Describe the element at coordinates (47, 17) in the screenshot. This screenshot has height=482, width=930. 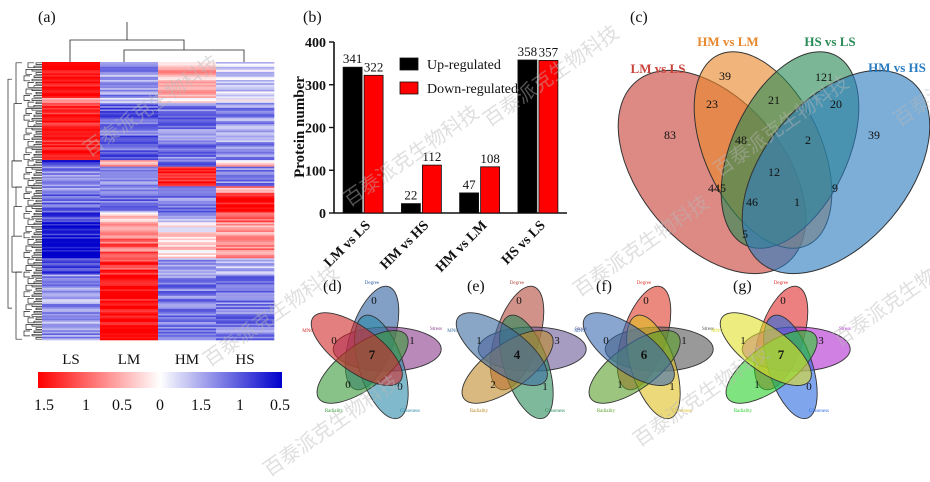
I see `panel-a-label: (a)` at that location.